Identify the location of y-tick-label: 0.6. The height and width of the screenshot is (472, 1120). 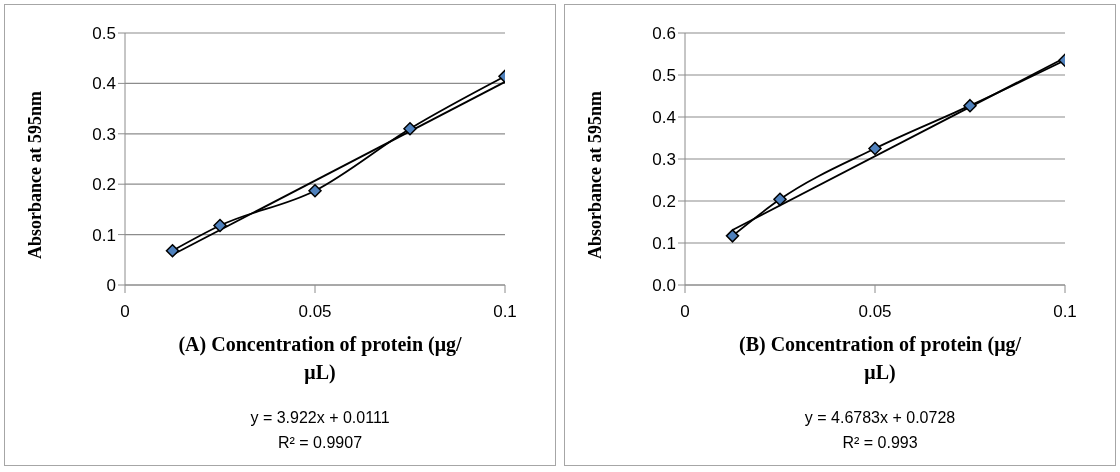
(664, 34).